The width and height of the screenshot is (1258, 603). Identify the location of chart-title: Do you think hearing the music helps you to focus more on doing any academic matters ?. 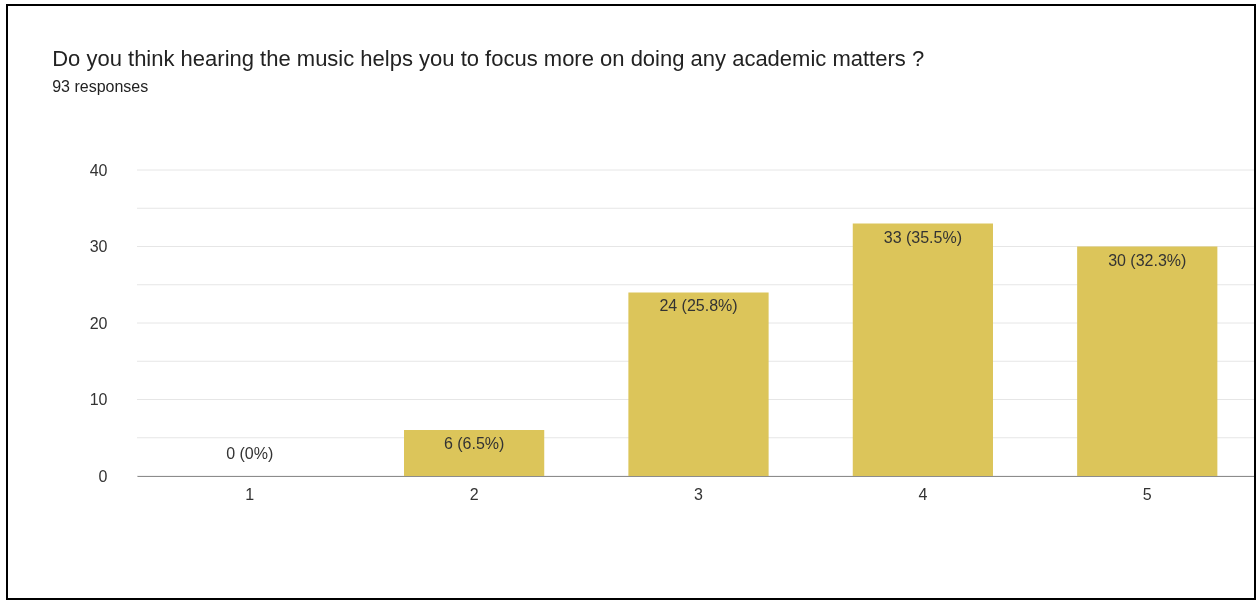
(488, 58).